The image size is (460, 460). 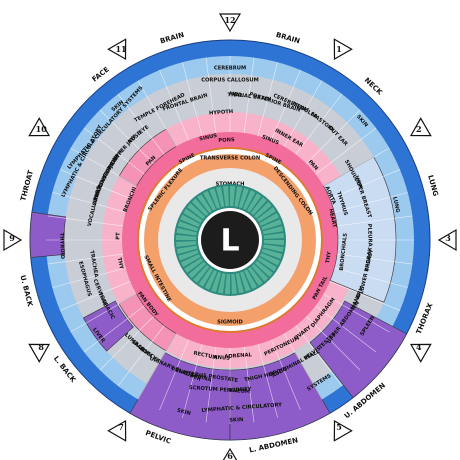 I want to click on ring-label: RECTUM, so click(x=205, y=355).